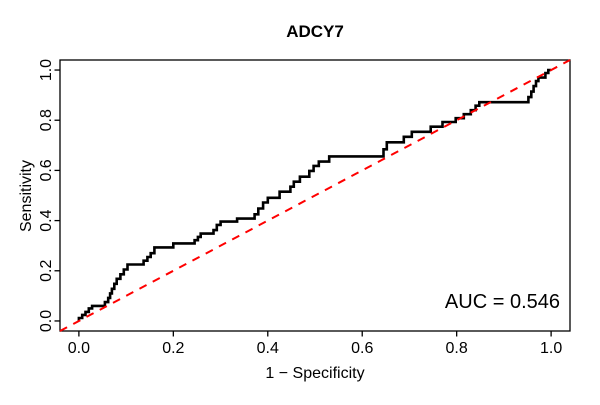 The width and height of the screenshot is (600, 405). What do you see at coordinates (46, 220) in the screenshot?
I see `y-tick-label: 0.4` at bounding box center [46, 220].